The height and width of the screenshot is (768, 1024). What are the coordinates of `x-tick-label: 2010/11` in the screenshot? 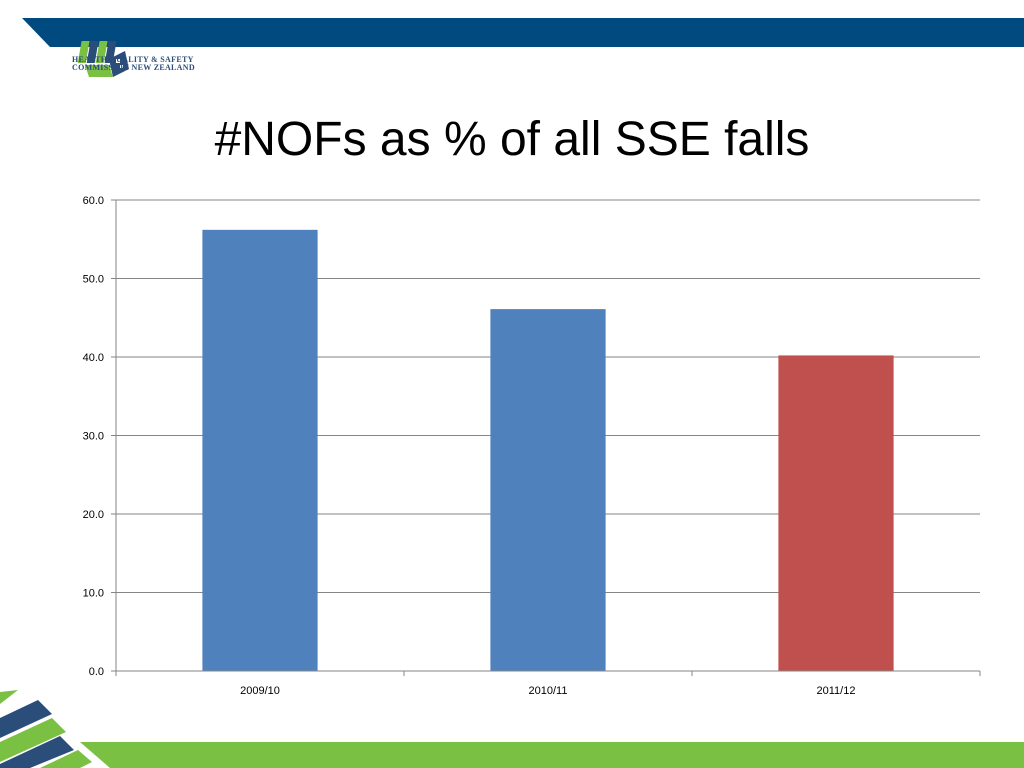 It's located at (548, 691).